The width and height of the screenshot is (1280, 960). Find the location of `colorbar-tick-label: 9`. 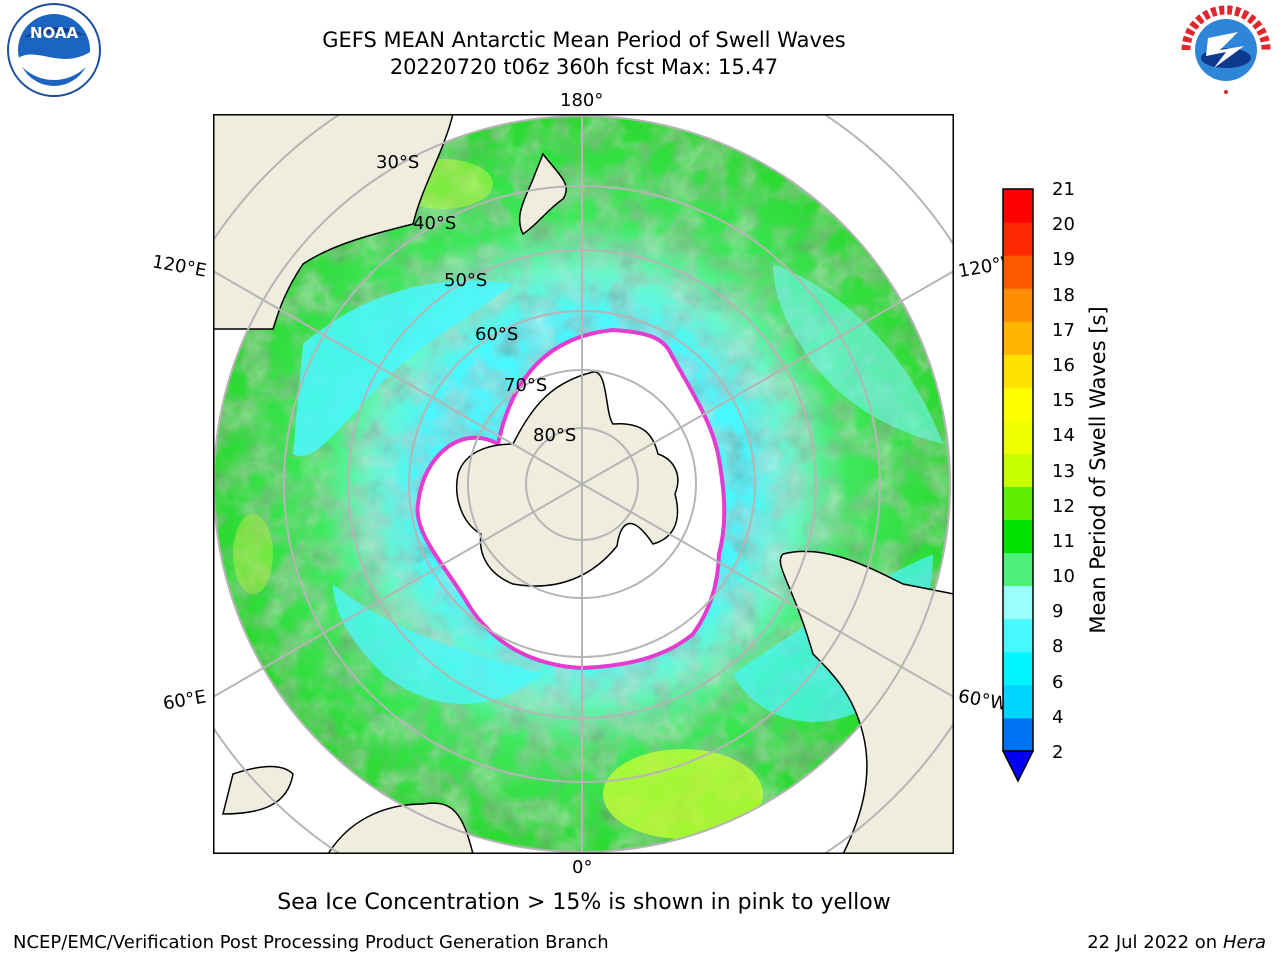

colorbar-tick-label: 9 is located at coordinates (1058, 612).